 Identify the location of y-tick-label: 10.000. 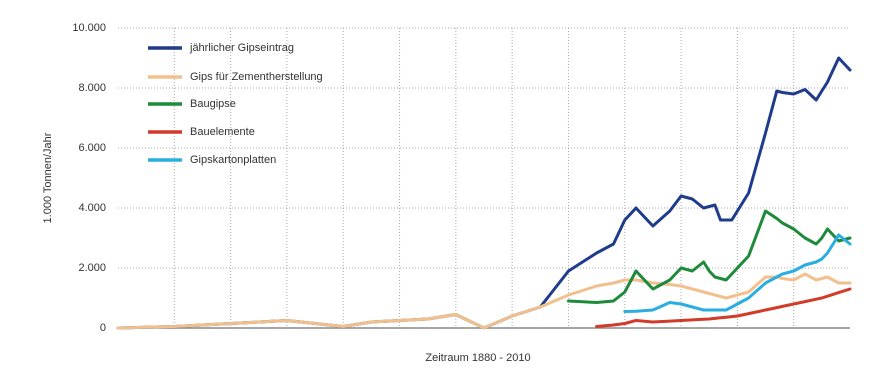
(89, 28).